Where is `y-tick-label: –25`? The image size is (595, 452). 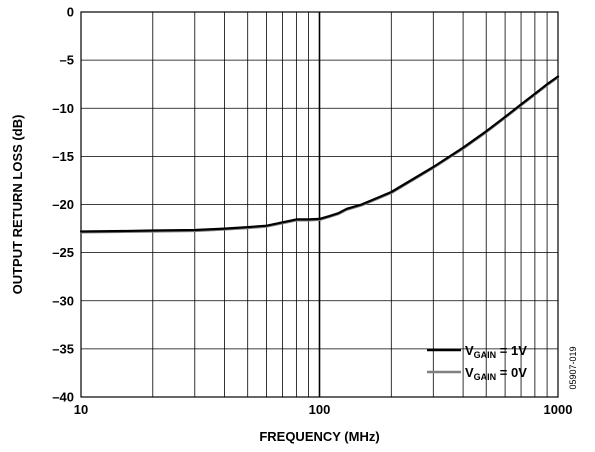
y-tick-label: –25 is located at coordinates (63, 252).